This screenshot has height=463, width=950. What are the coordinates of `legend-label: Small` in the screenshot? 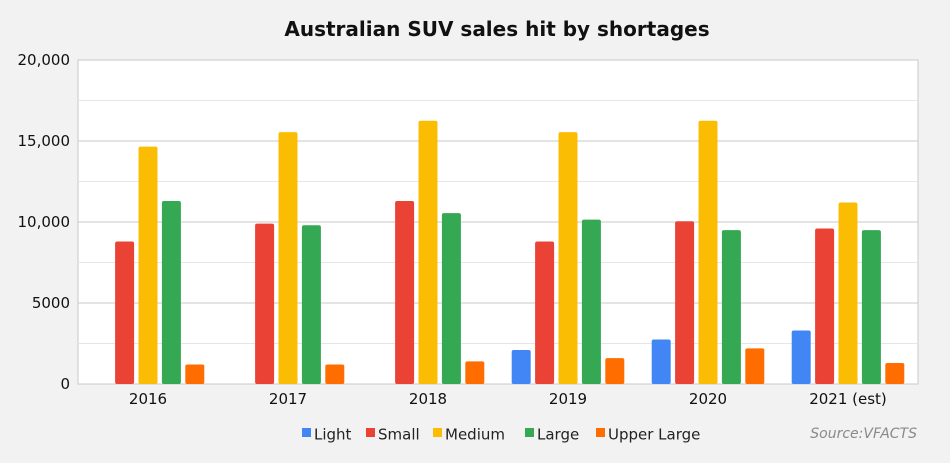 It's located at (399, 435).